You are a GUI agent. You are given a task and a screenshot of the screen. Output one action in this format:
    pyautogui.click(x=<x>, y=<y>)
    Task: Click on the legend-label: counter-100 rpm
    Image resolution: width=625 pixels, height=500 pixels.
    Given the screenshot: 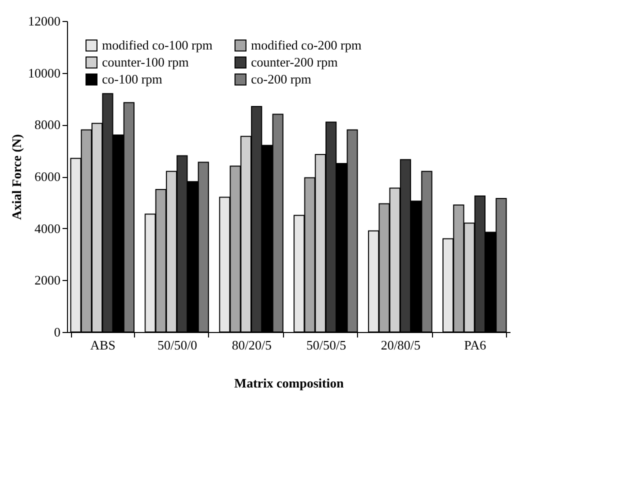 What is the action you would take?
    pyautogui.click(x=145, y=62)
    